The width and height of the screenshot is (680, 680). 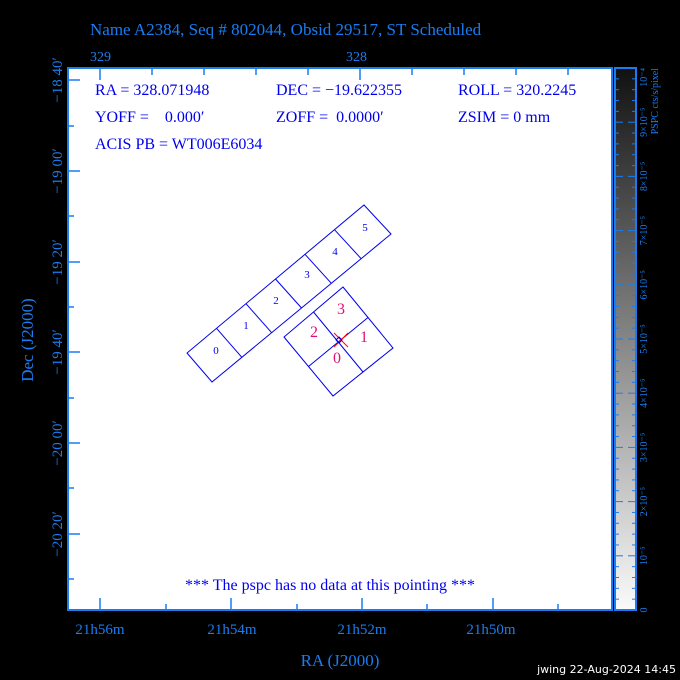 What do you see at coordinates (644, 338) in the screenshot?
I see `colorbar-label: 5×10⁻⁵` at bounding box center [644, 338].